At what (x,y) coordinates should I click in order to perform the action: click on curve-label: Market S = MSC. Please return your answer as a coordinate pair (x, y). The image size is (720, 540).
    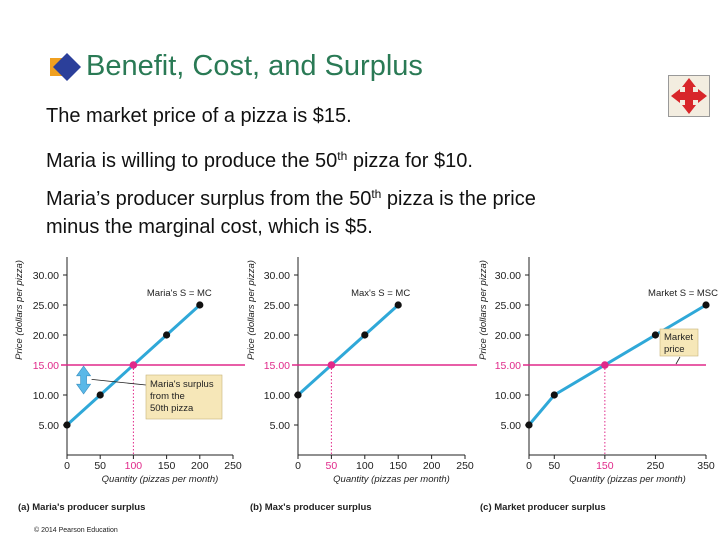
    Looking at the image, I should click on (683, 293).